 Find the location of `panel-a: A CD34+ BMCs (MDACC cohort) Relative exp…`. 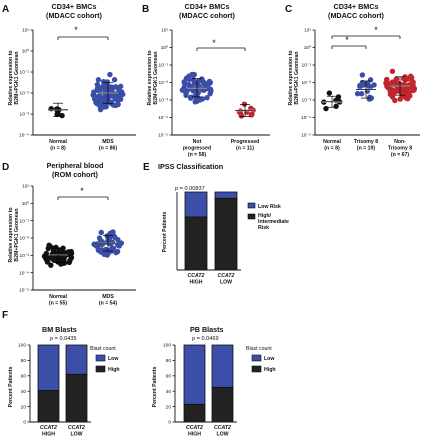

panel-a: A CD34+ BMCs (MDACC cohort) Relative exp… is located at coordinates (52, 54).